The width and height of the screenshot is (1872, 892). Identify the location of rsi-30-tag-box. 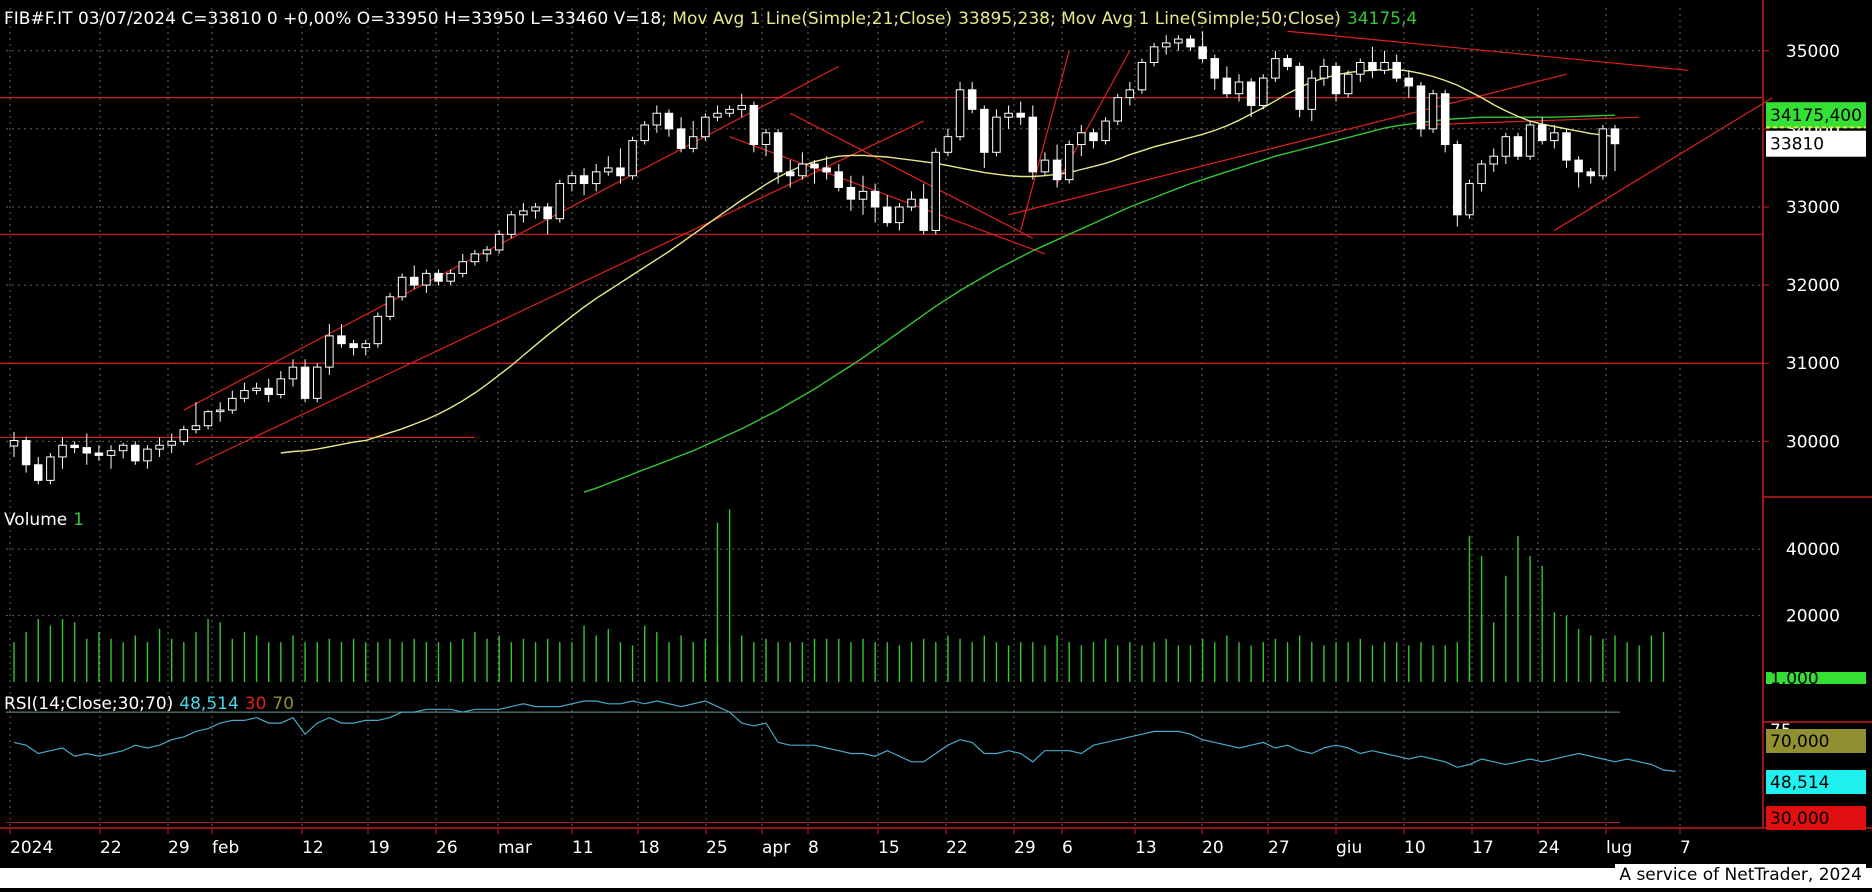
(1816, 818).